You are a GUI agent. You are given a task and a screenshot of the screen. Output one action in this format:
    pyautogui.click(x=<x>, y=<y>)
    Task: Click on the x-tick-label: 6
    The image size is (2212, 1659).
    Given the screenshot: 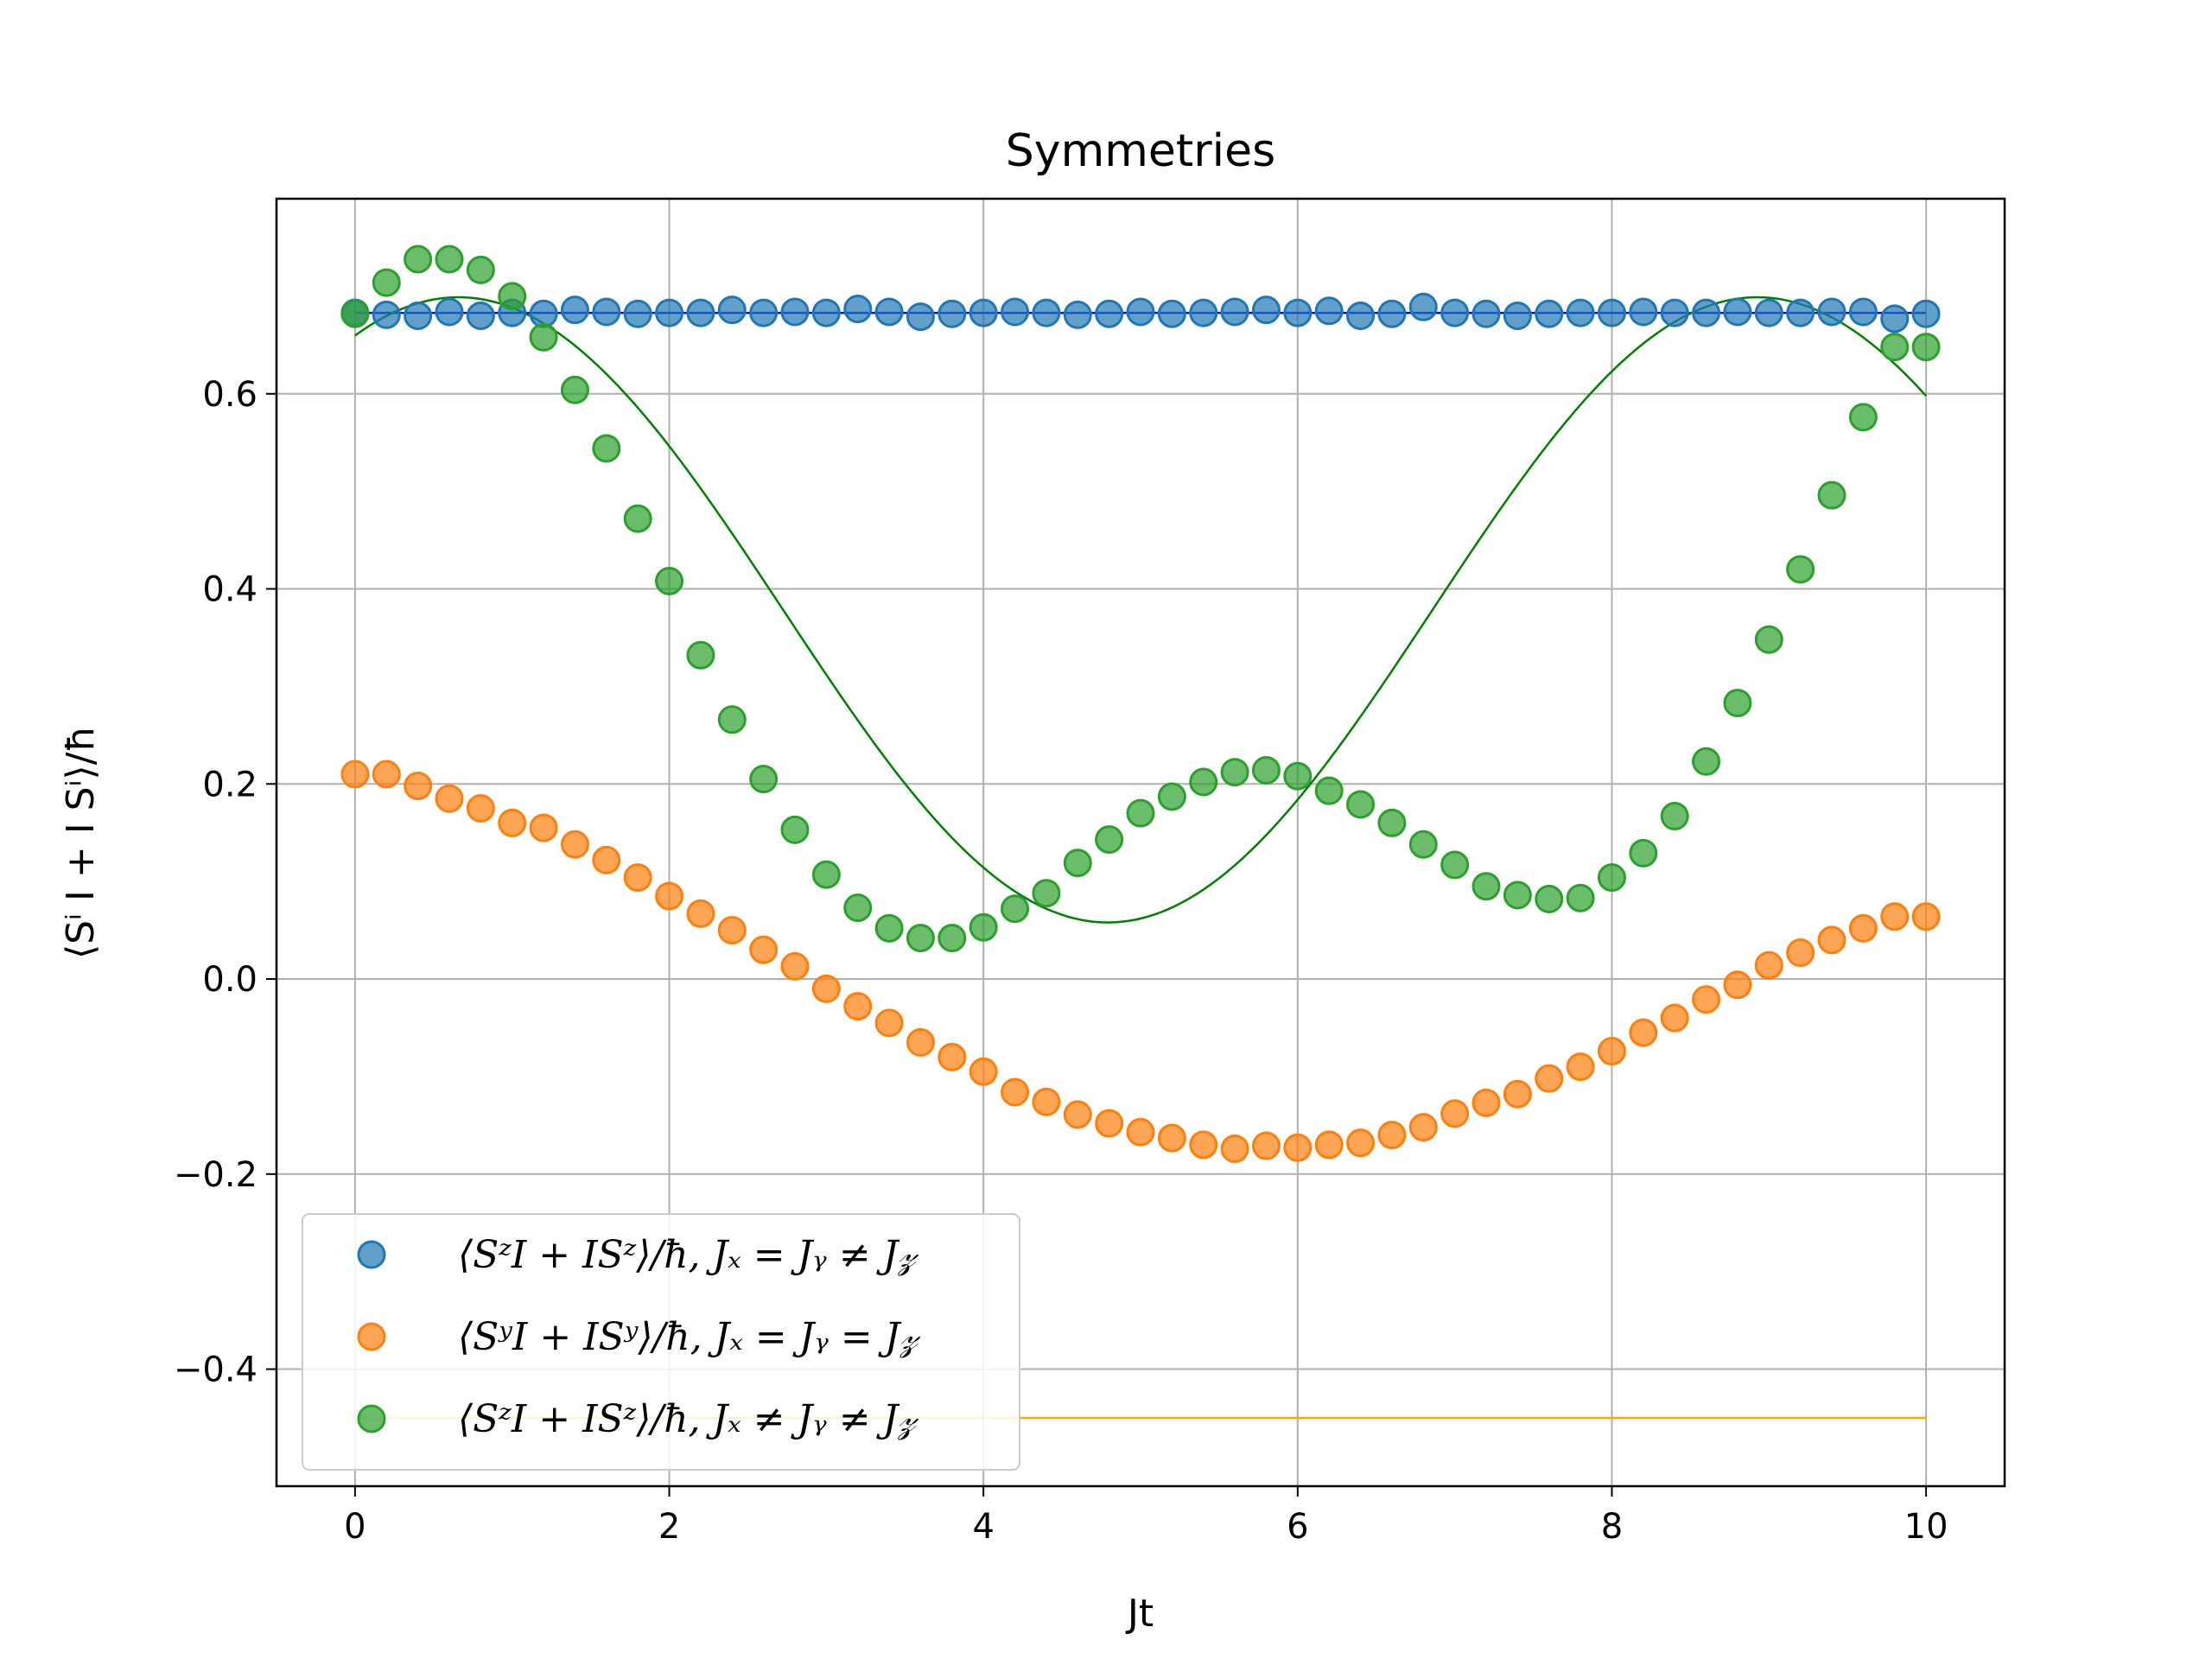 What is the action you would take?
    pyautogui.click(x=1297, y=1527)
    